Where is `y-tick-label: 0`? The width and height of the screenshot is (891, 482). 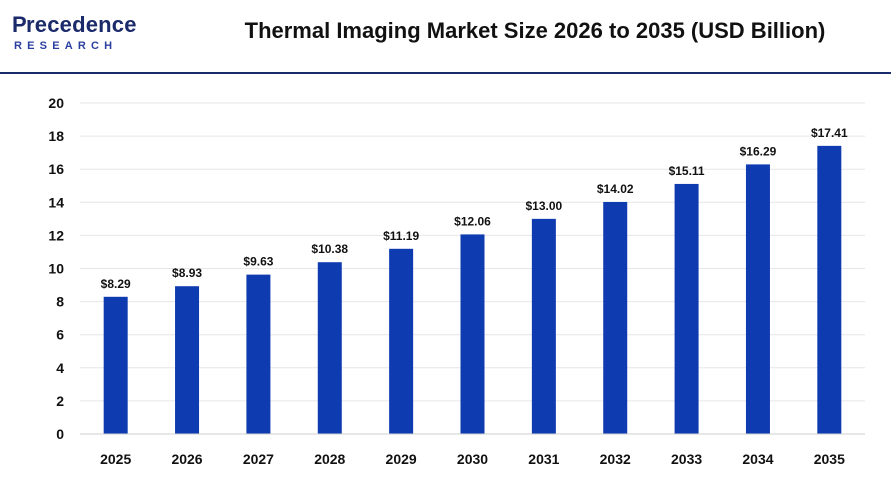 y-tick-label: 0 is located at coordinates (60, 434).